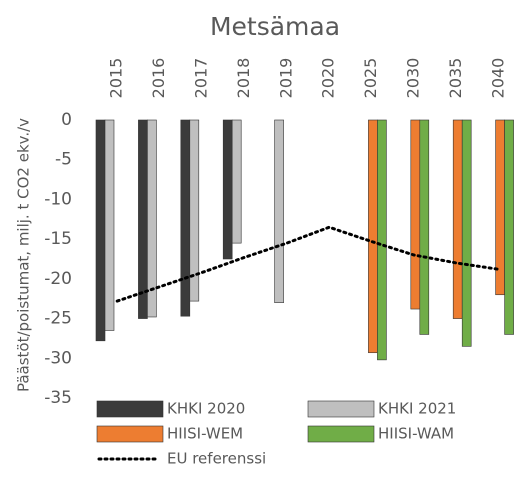 The image size is (520, 486). I want to click on x-tick-label: 2015, so click(116, 78).